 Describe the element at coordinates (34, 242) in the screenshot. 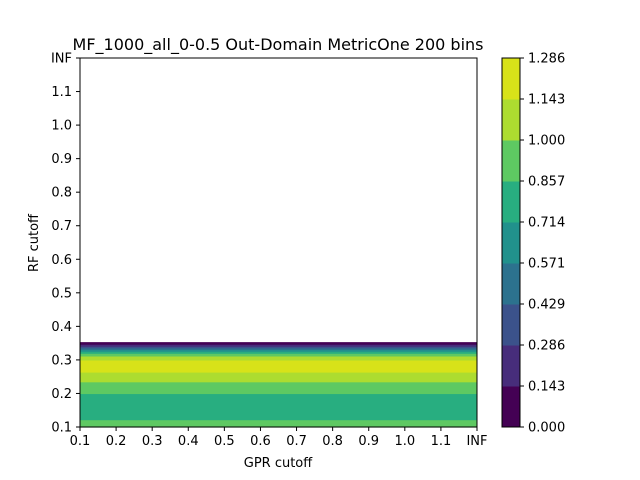

I see `y-axis-label: RF cutoff` at that location.